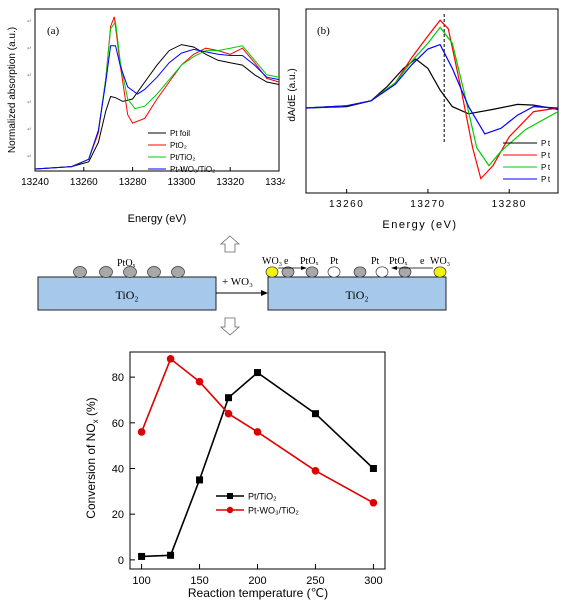 Image resolution: width=563 pixels, height=605 pixels. I want to click on substrate-label-right: TiO₂, so click(356, 295).